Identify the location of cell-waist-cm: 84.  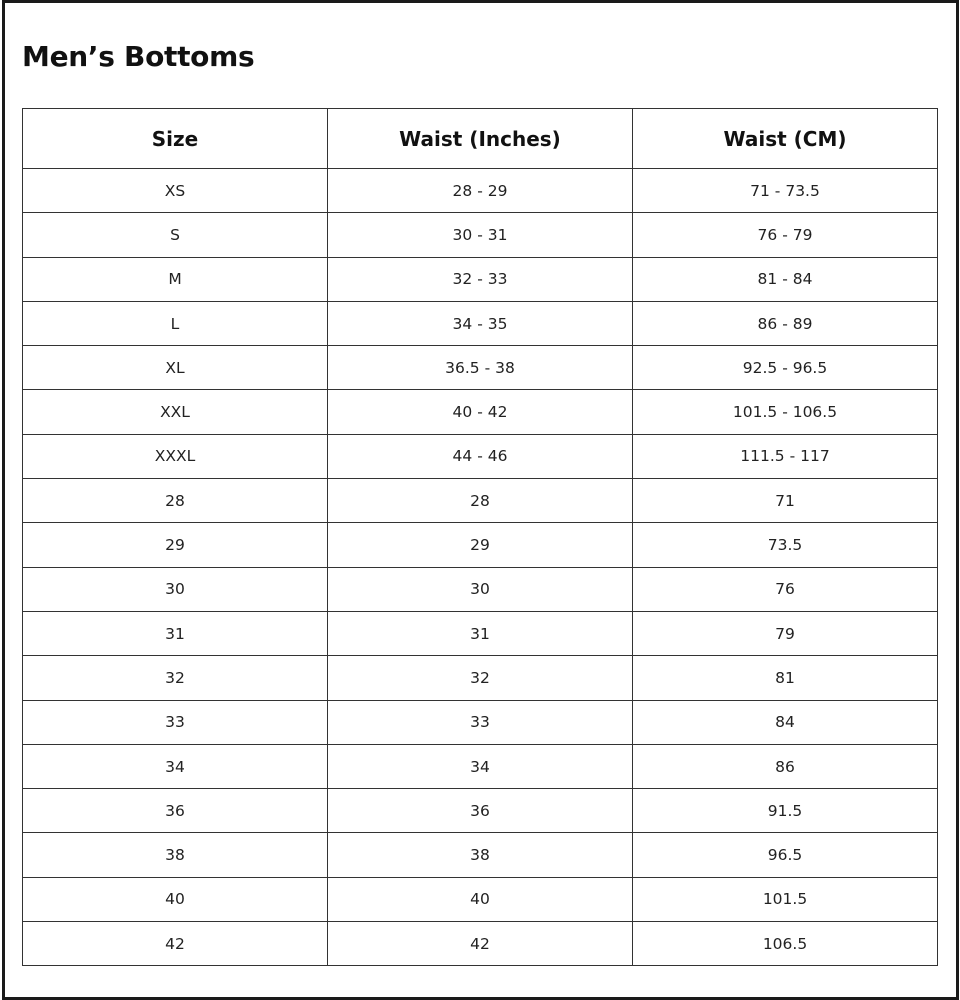
(785, 722).